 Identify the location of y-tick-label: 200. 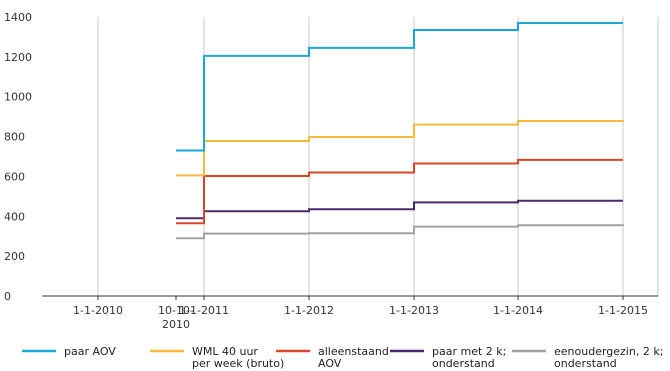
(14, 256).